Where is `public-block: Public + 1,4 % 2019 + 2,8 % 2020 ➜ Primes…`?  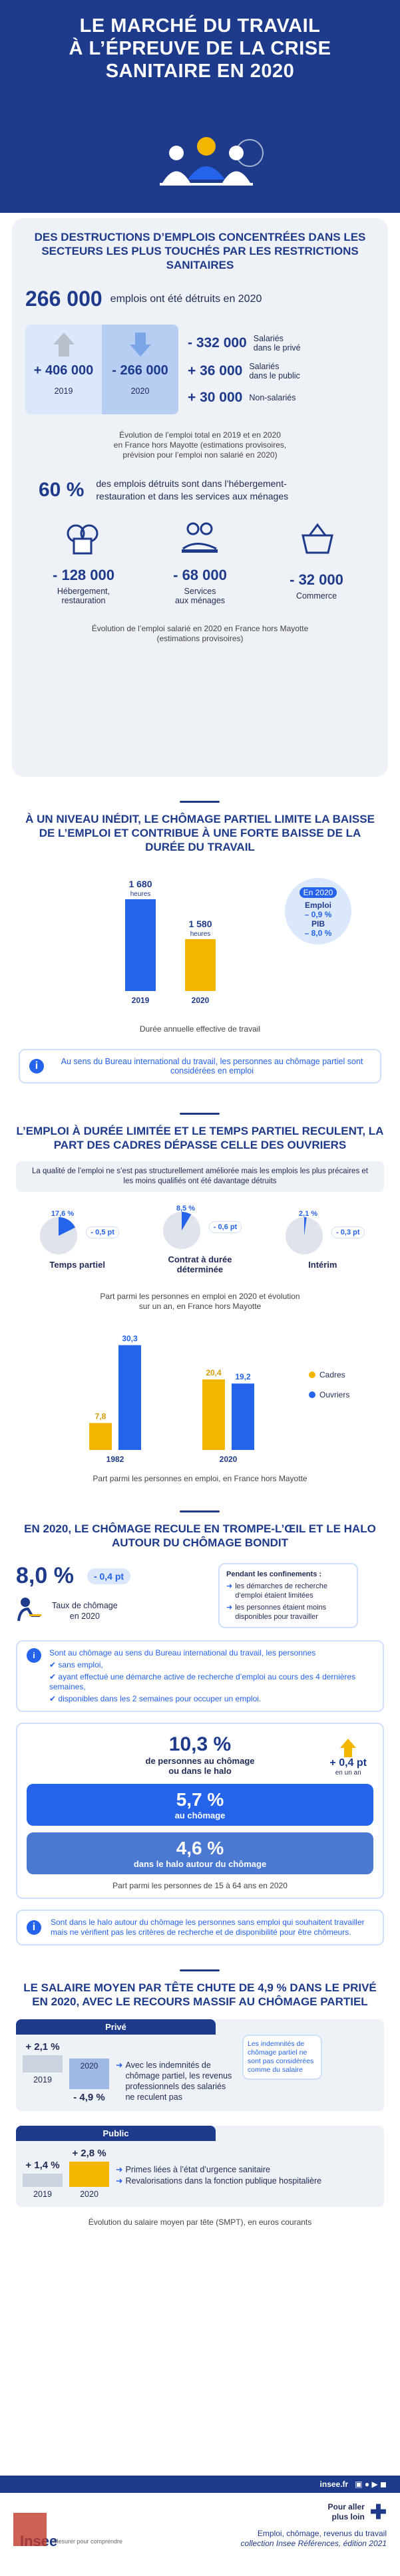 public-block: Public + 1,4 % 2019 + 2,8 % 2020 ➜ Primes… is located at coordinates (200, 2166).